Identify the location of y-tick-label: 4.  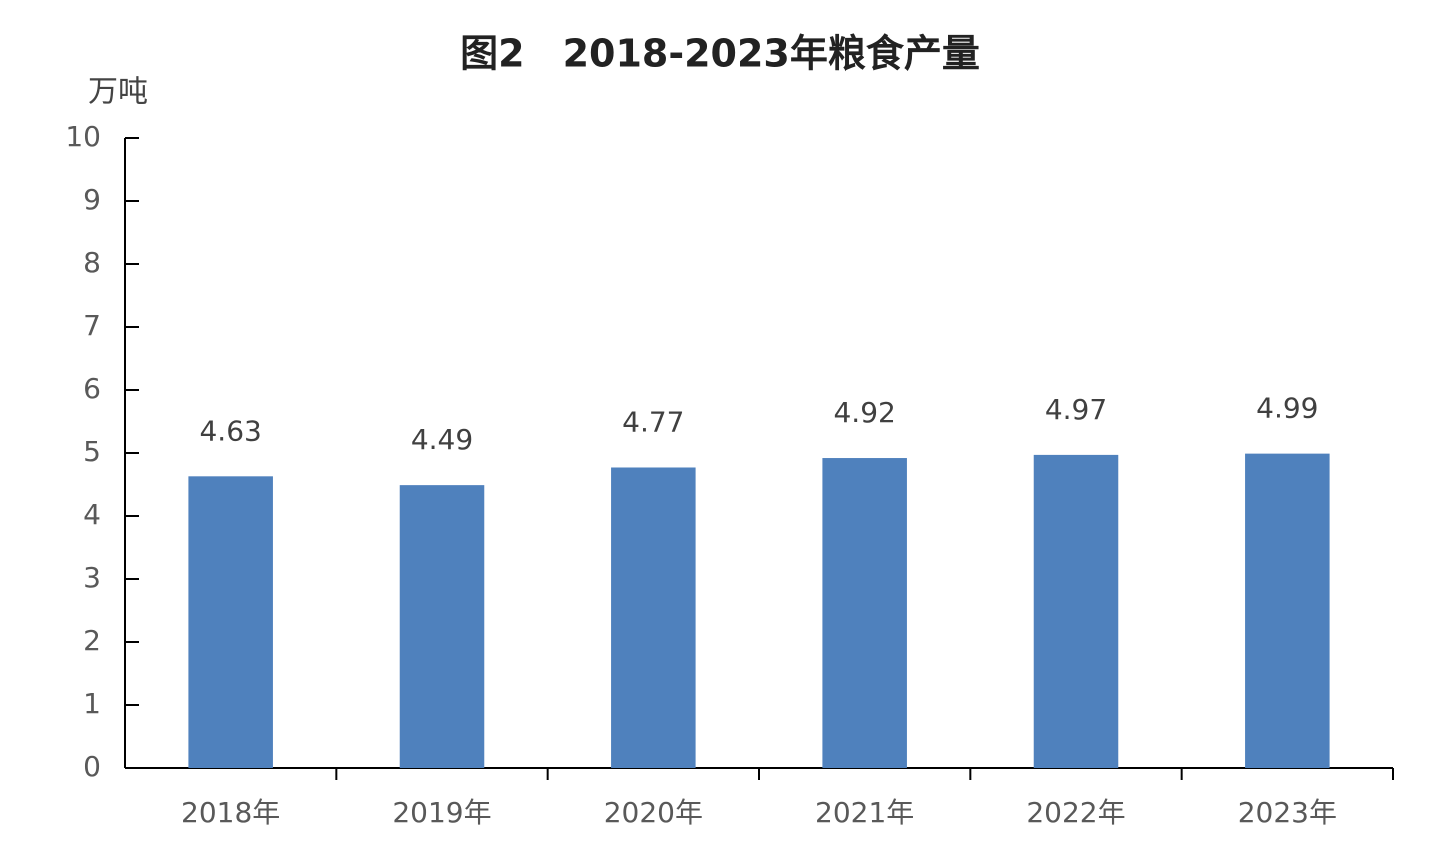
(92, 514).